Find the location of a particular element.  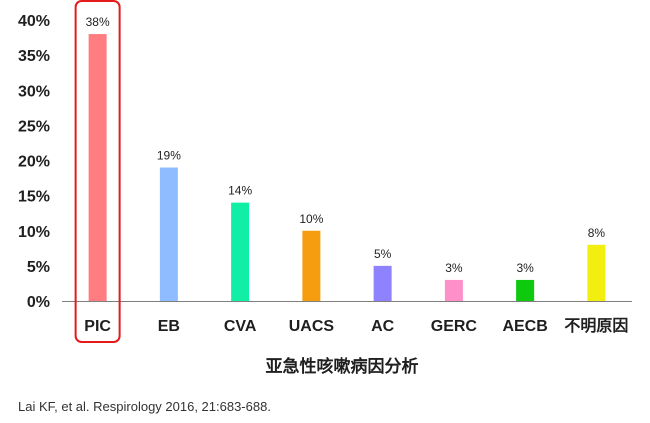

y-tick-label: 0% is located at coordinates (38, 302).